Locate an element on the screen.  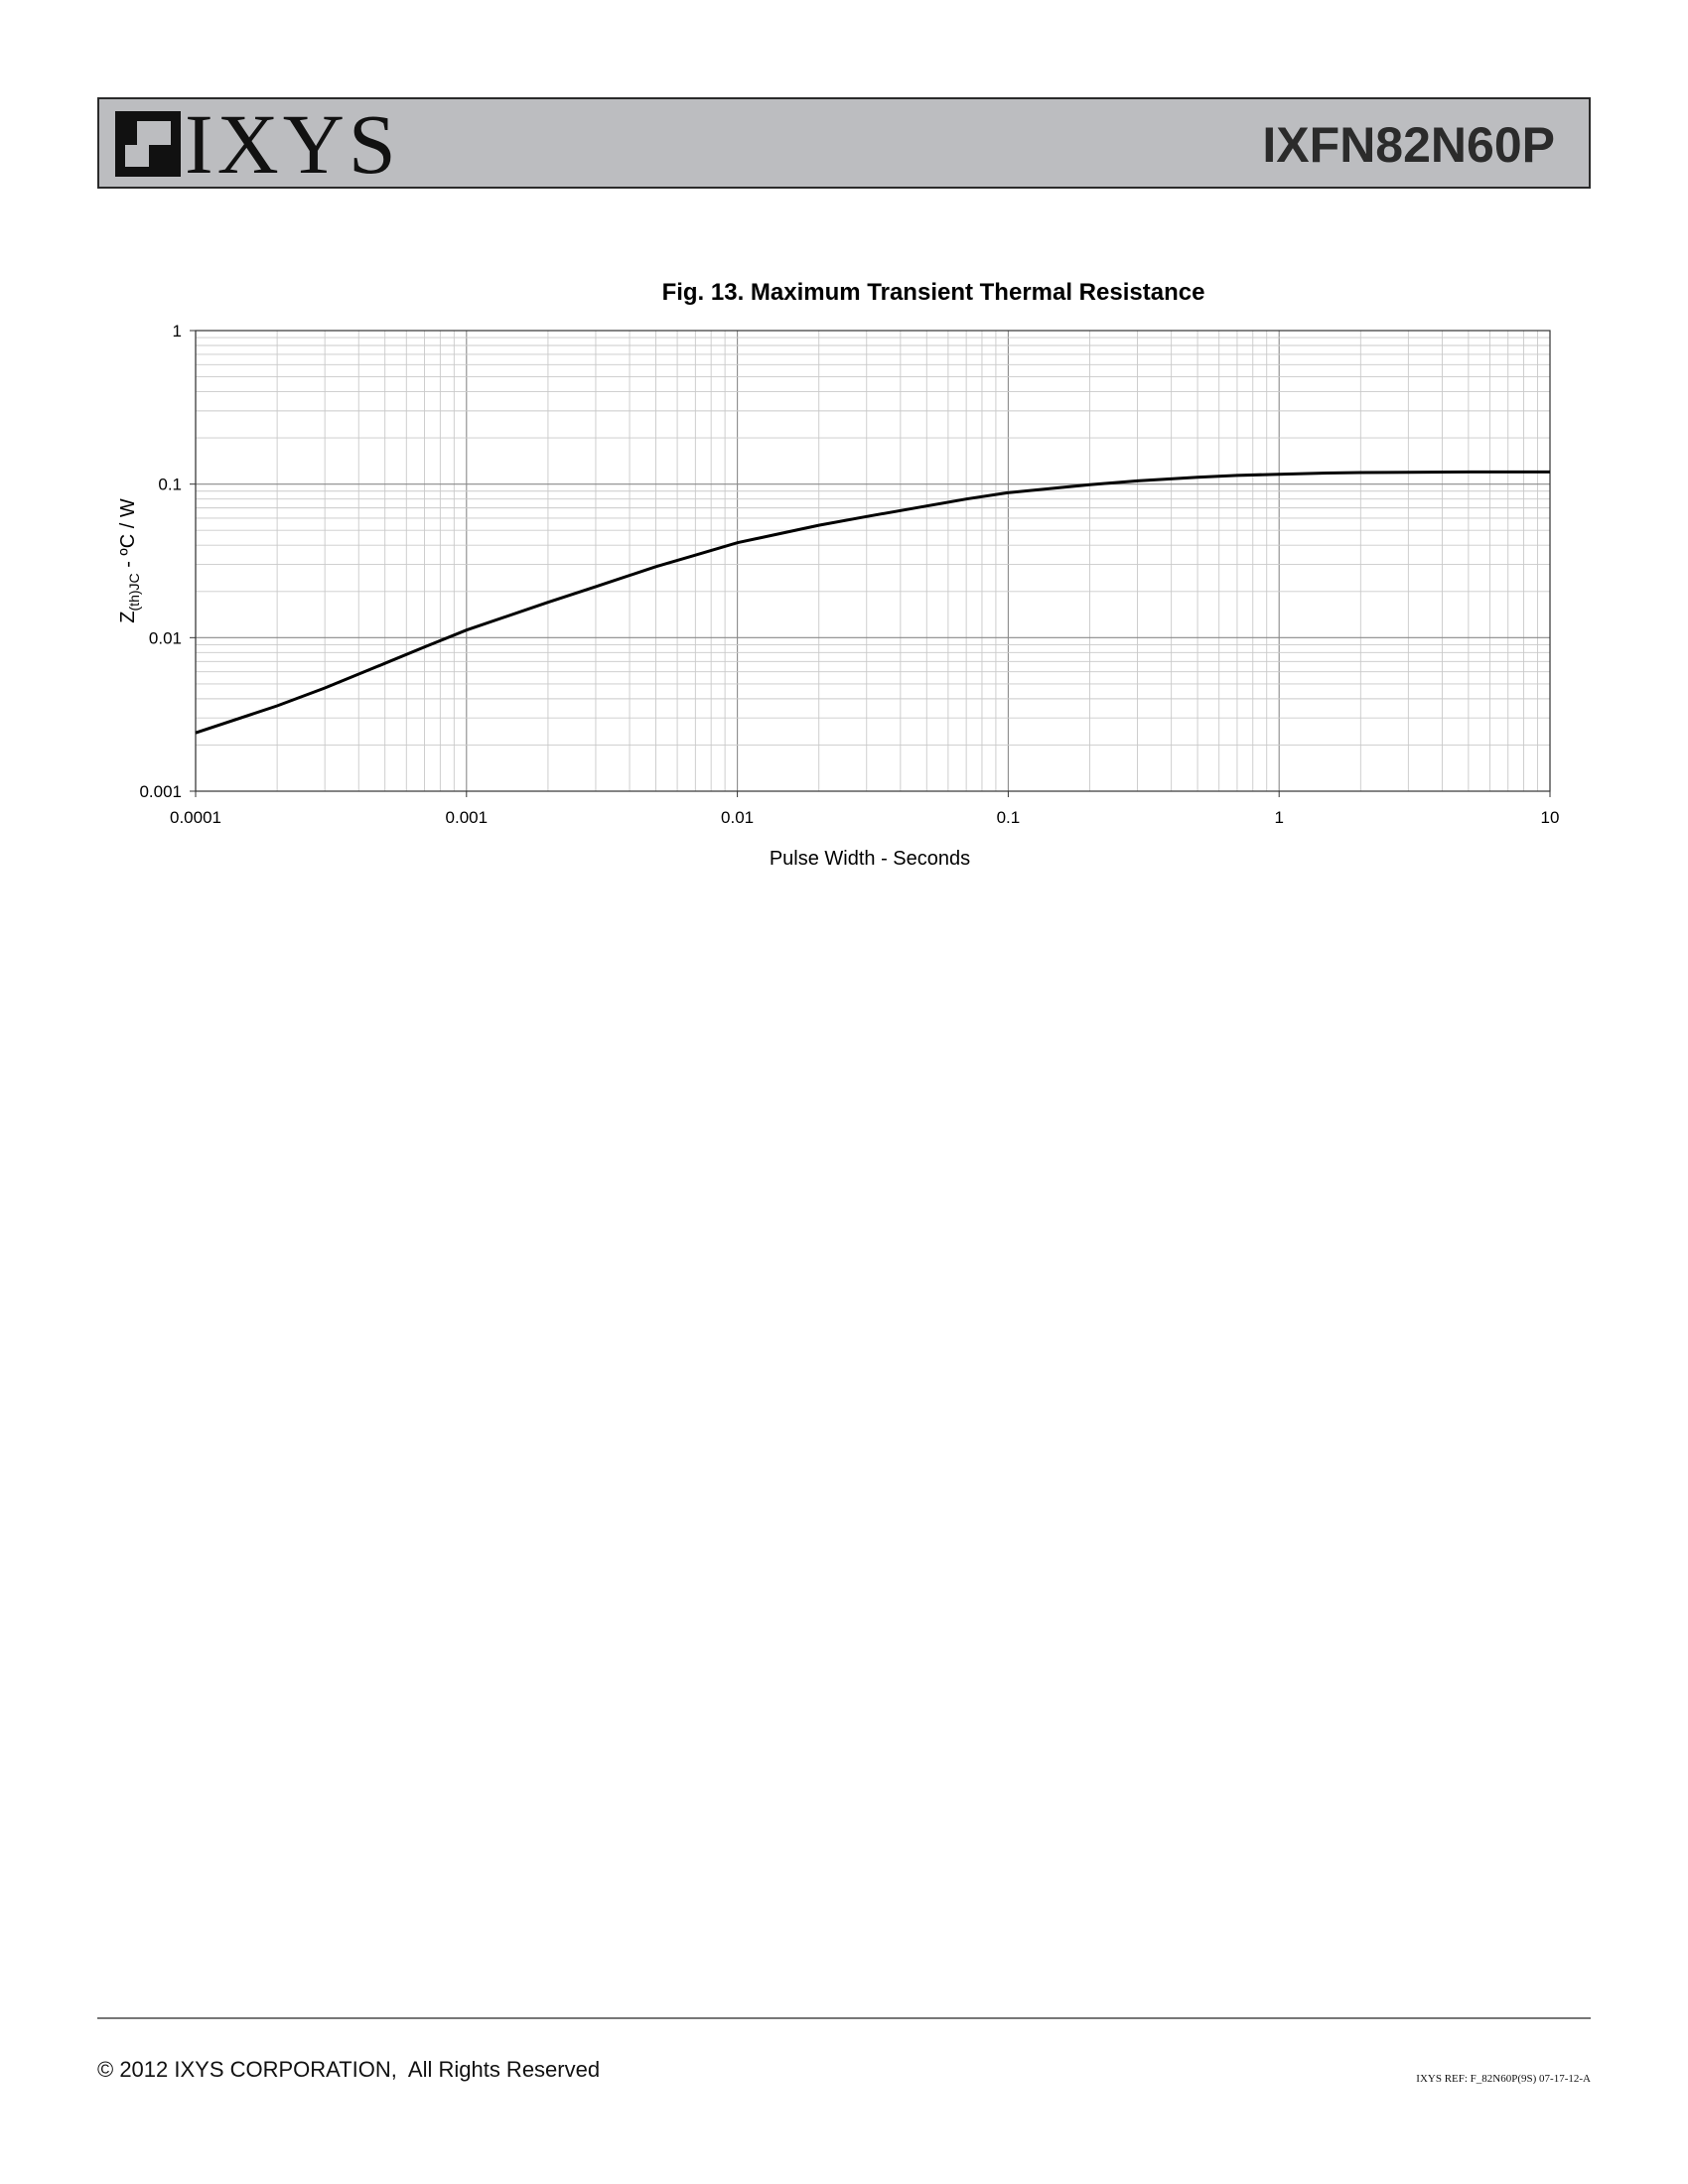
x-tick-label: 0.1 is located at coordinates (1009, 817).